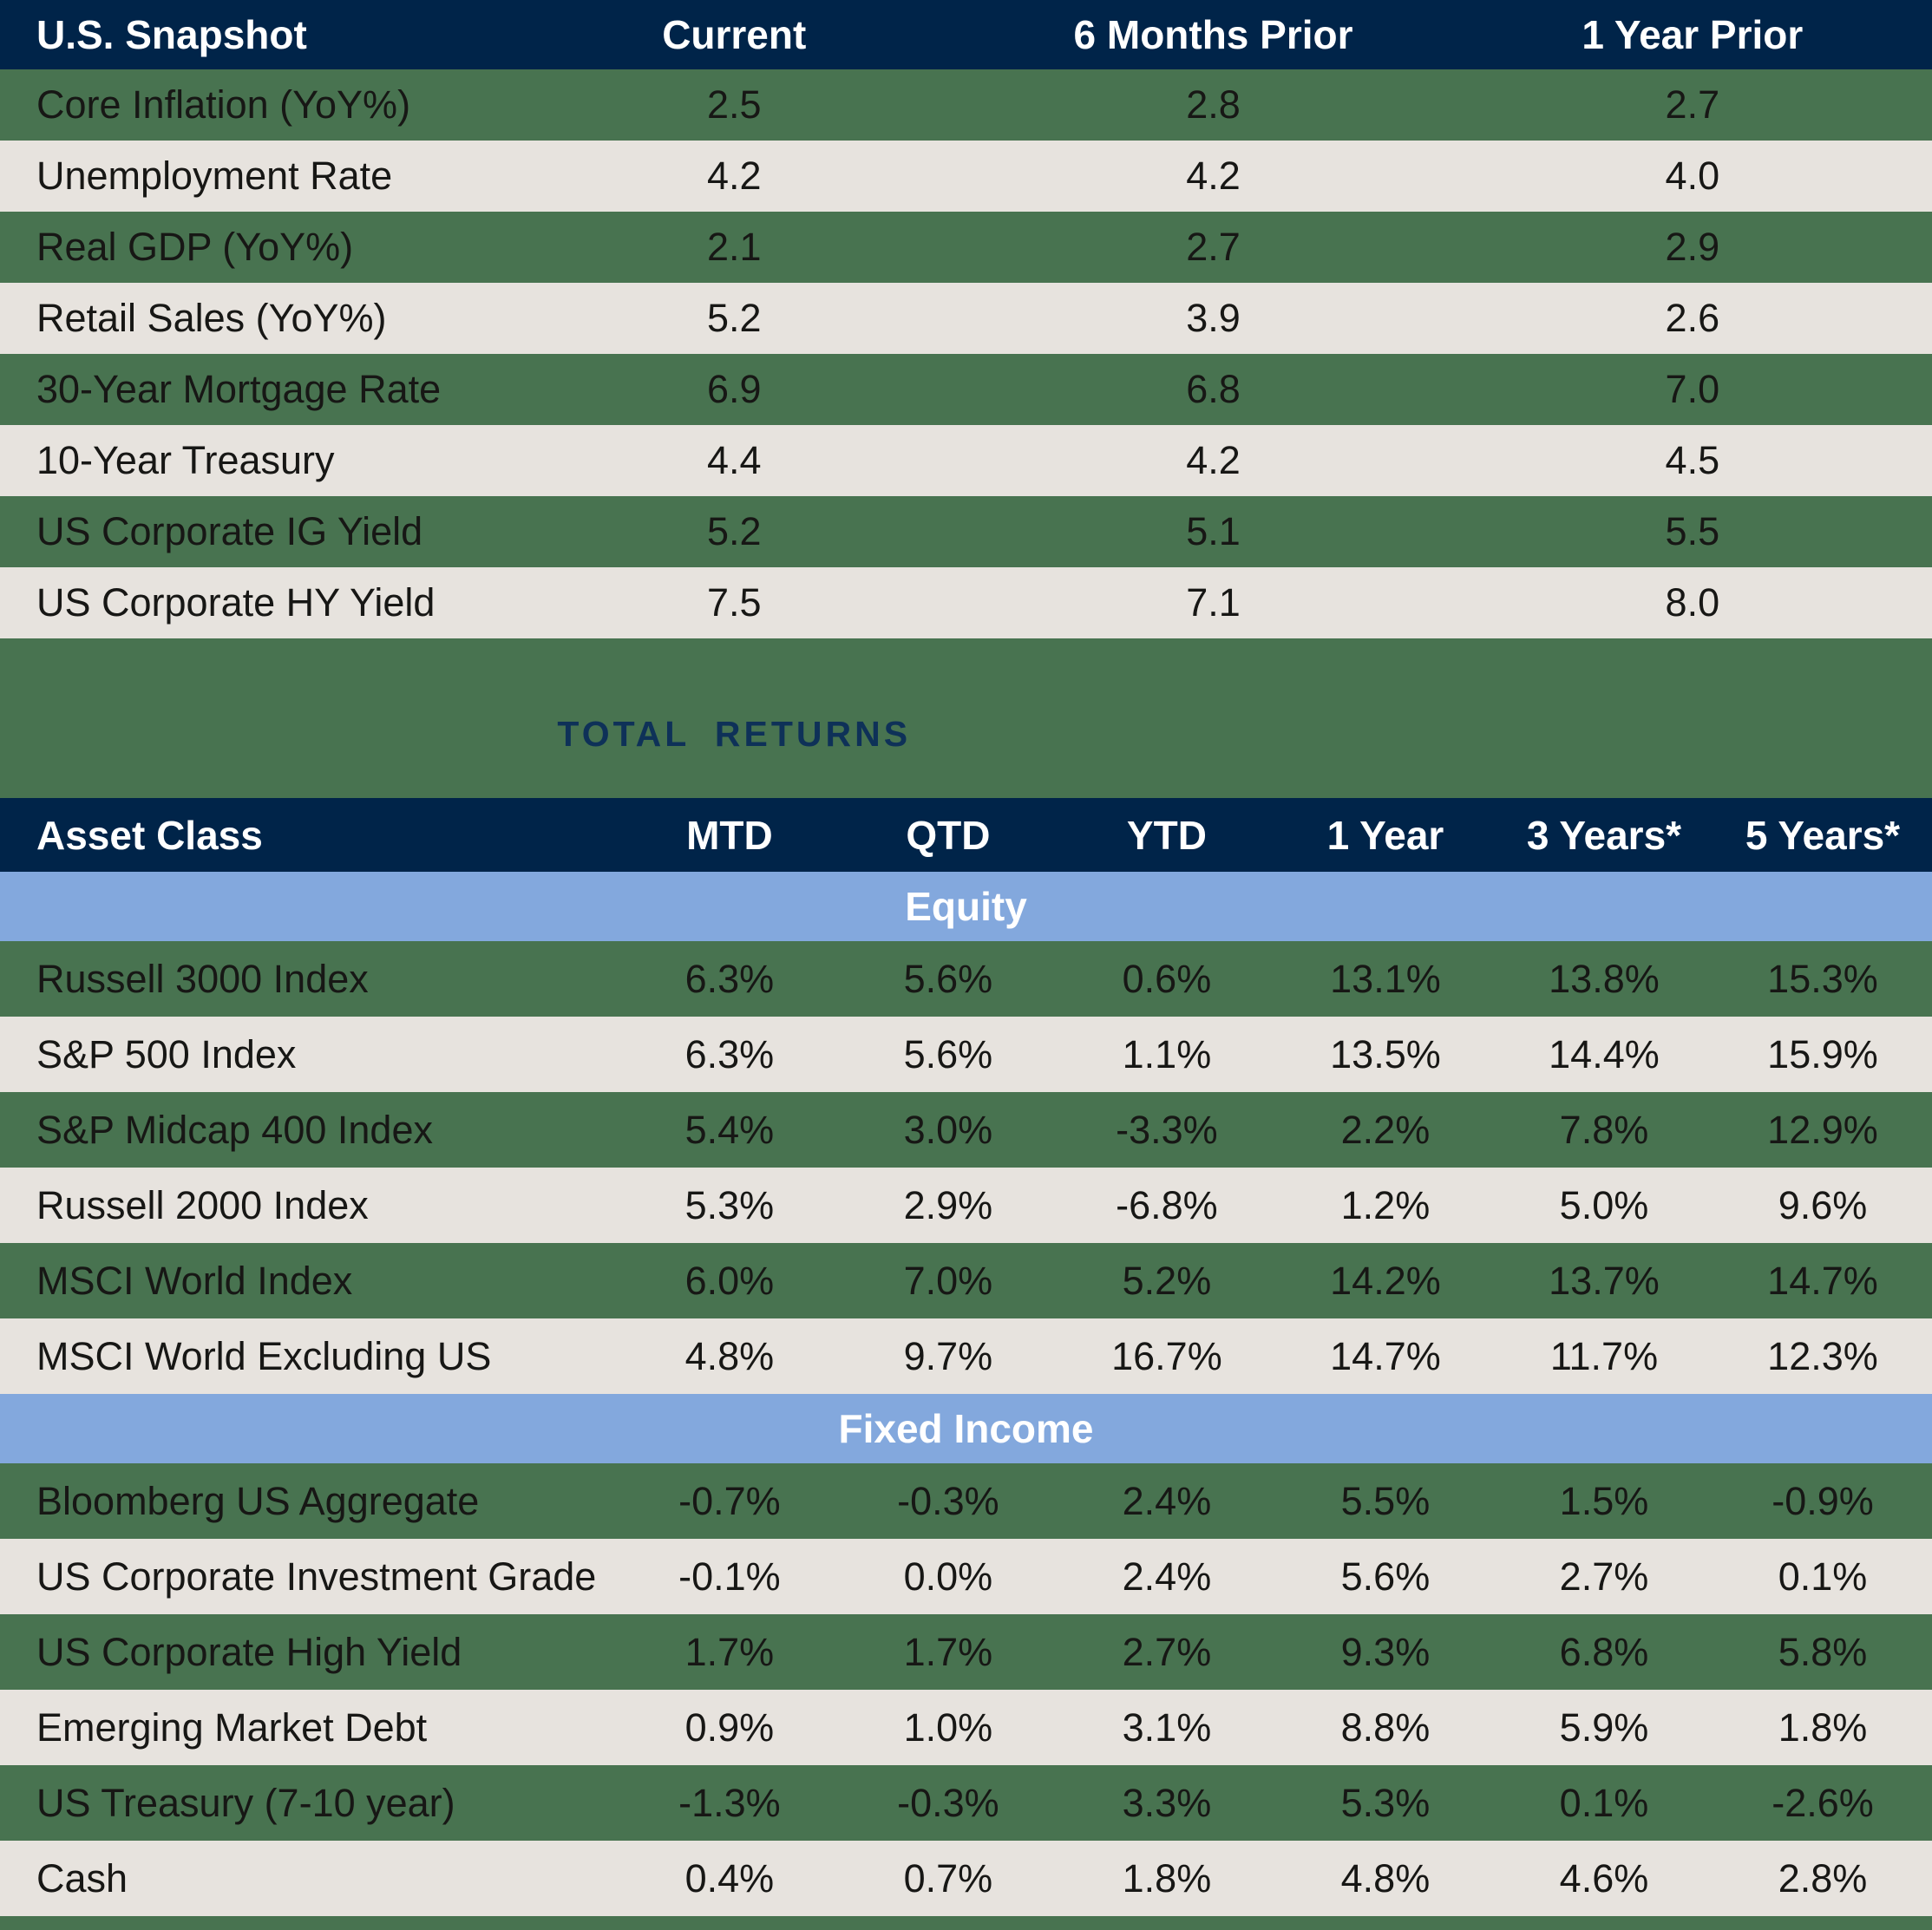 This screenshot has width=1932, height=1930. What do you see at coordinates (1213, 603) in the screenshot?
I see `cell-value: 7.1` at bounding box center [1213, 603].